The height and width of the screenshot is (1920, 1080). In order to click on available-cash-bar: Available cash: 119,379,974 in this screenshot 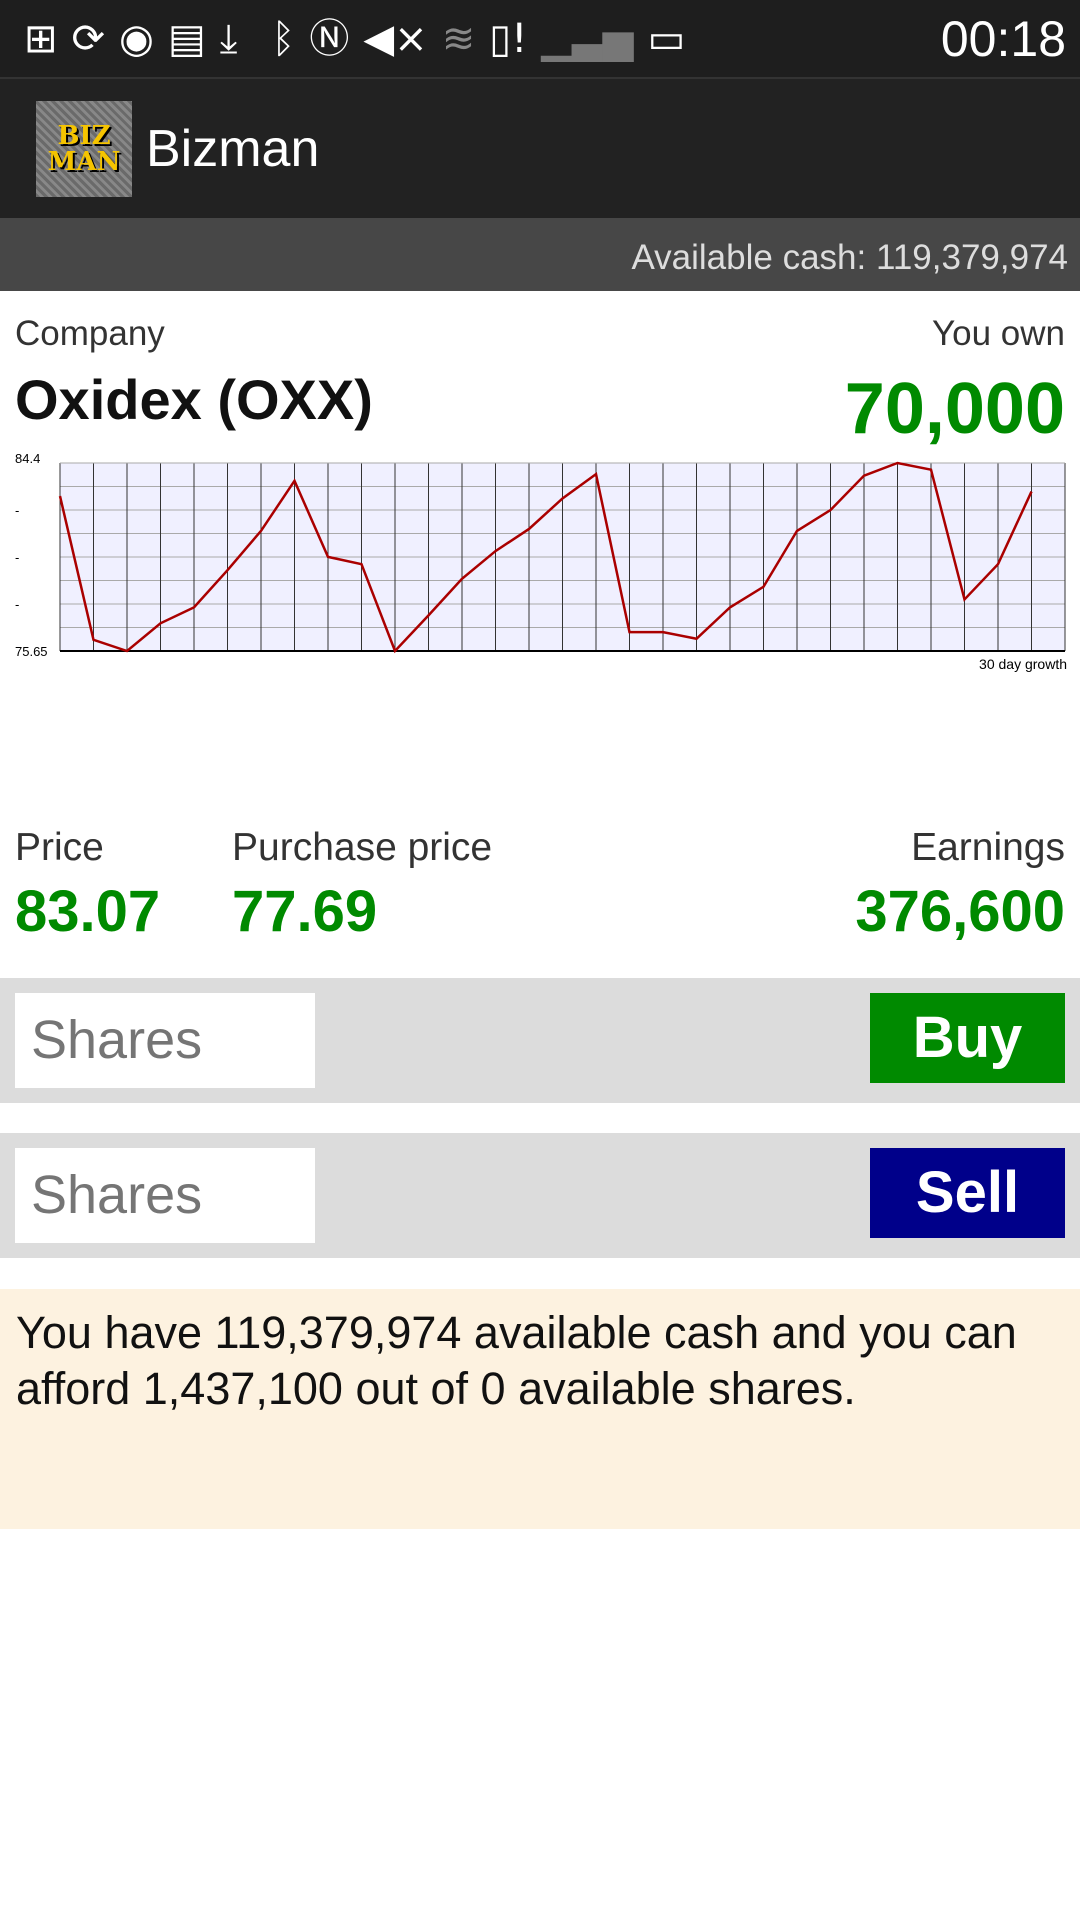, I will do `click(540, 254)`.